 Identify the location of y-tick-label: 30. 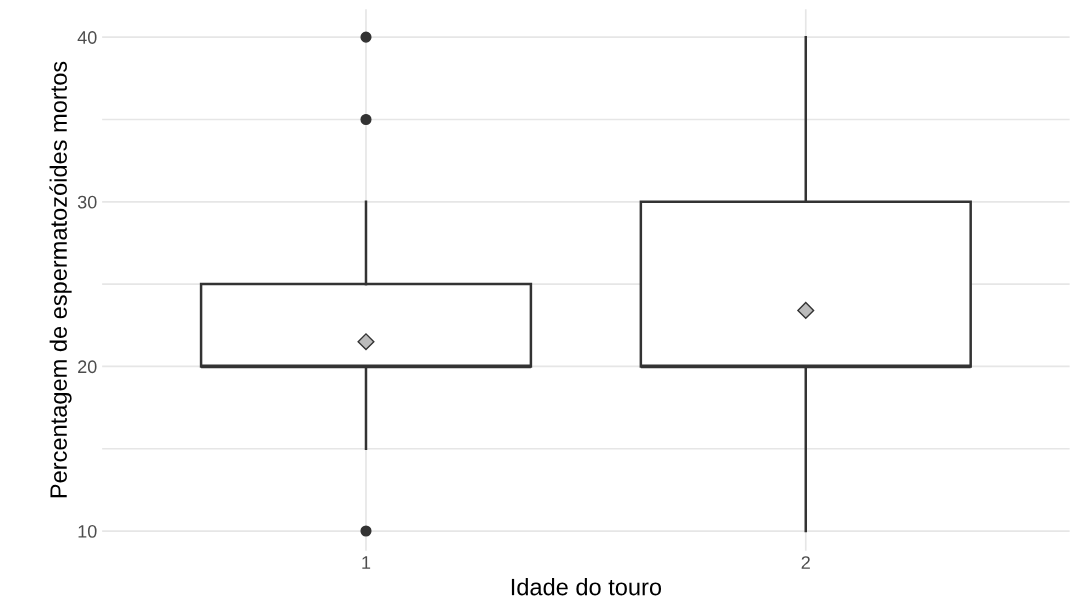
(87, 202).